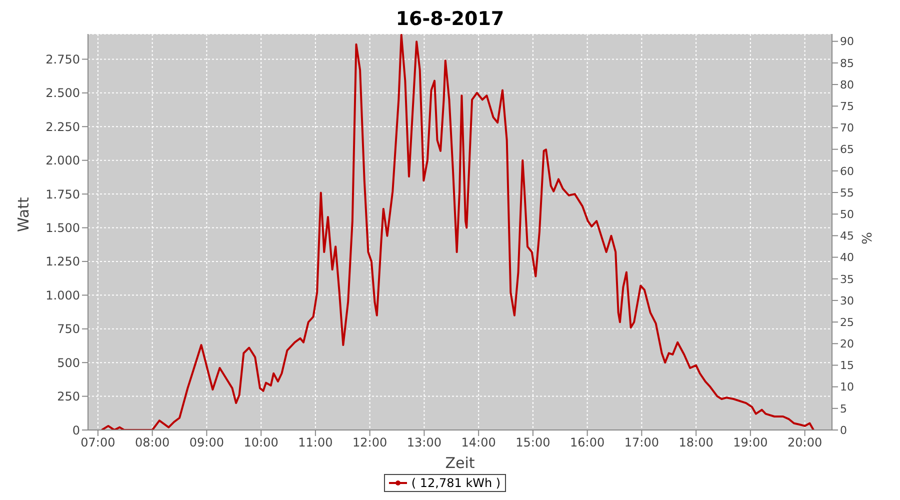 This screenshot has width=900, height=500. What do you see at coordinates (847, 387) in the screenshot?
I see `y2-tick-label: 10` at bounding box center [847, 387].